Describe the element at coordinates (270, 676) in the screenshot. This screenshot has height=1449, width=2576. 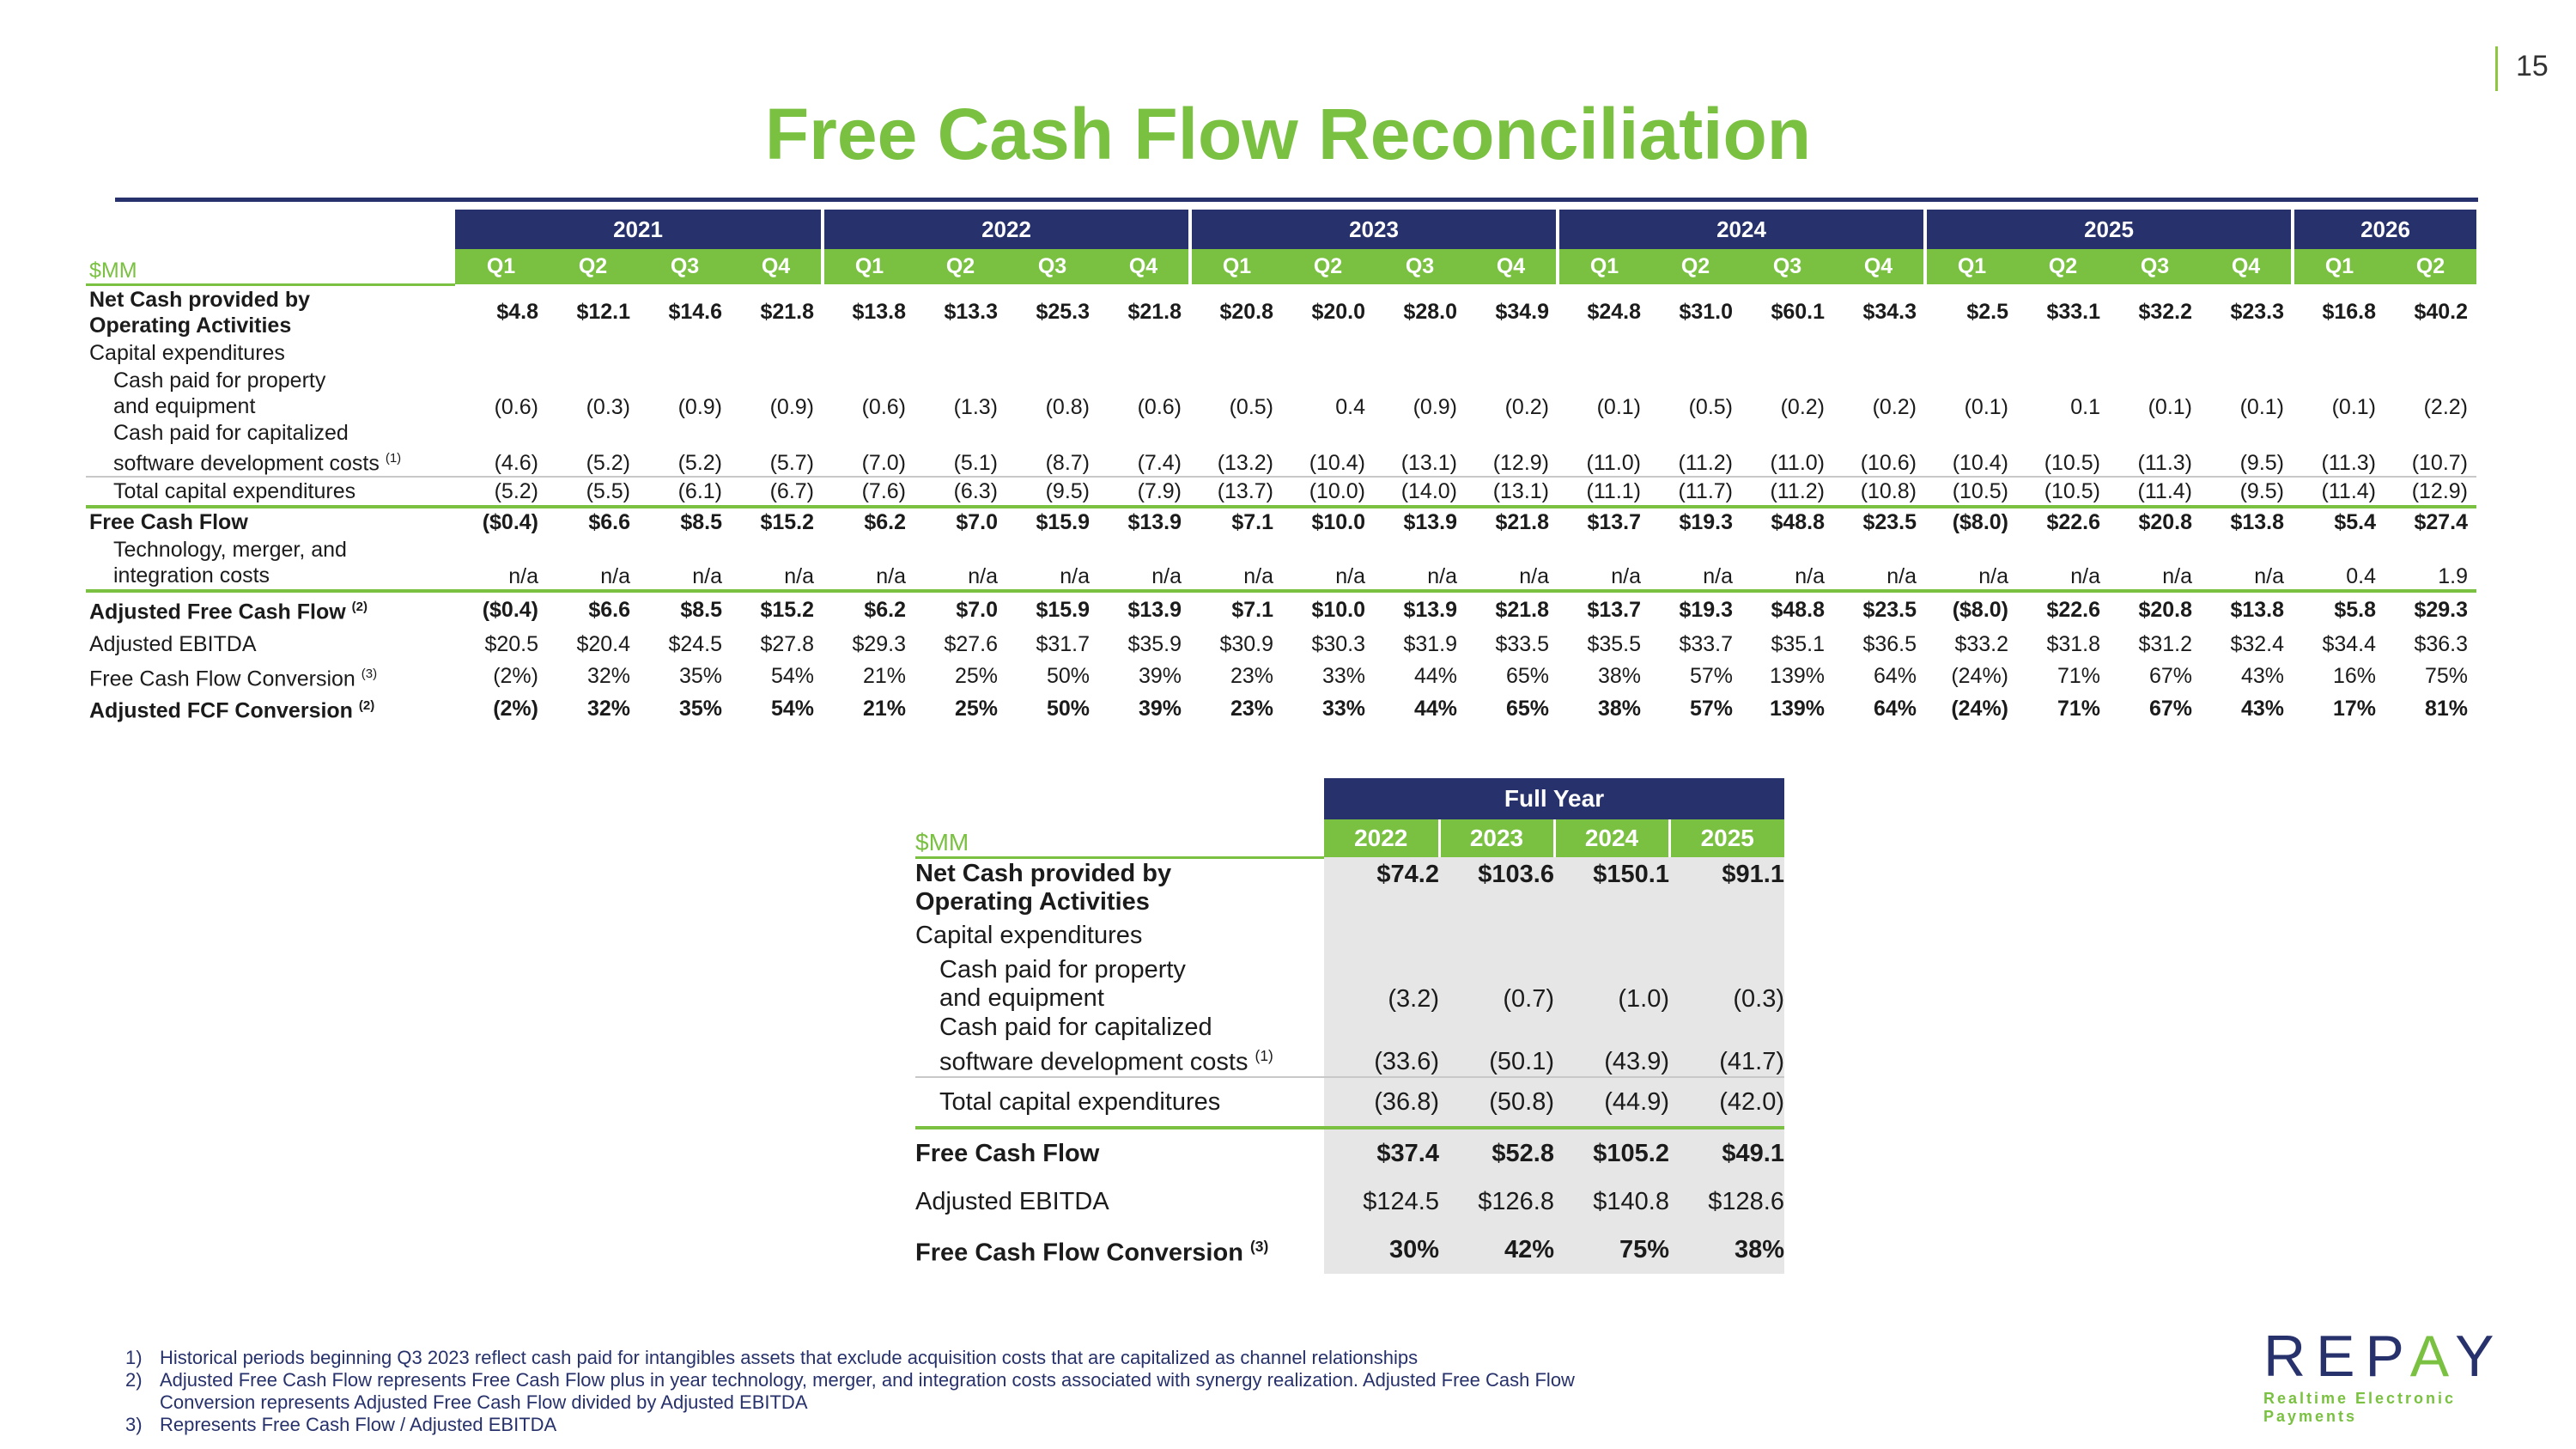
I see `row-label: Free Cash Flow Conversion (3)` at that location.